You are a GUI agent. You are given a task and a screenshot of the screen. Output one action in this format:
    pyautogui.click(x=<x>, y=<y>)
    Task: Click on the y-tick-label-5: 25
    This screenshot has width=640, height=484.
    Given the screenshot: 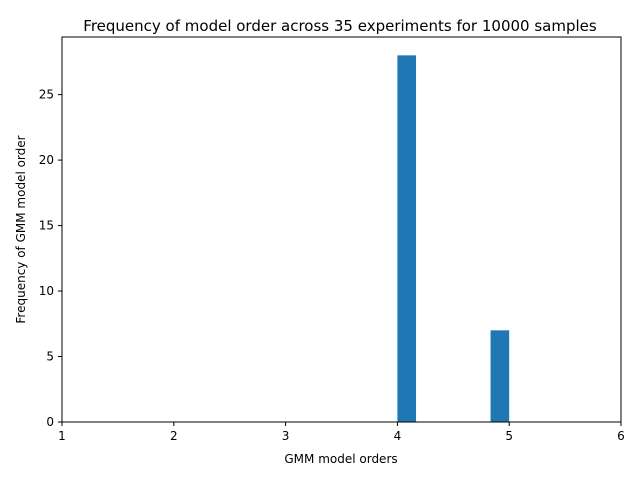 What is the action you would take?
    pyautogui.click(x=46, y=95)
    